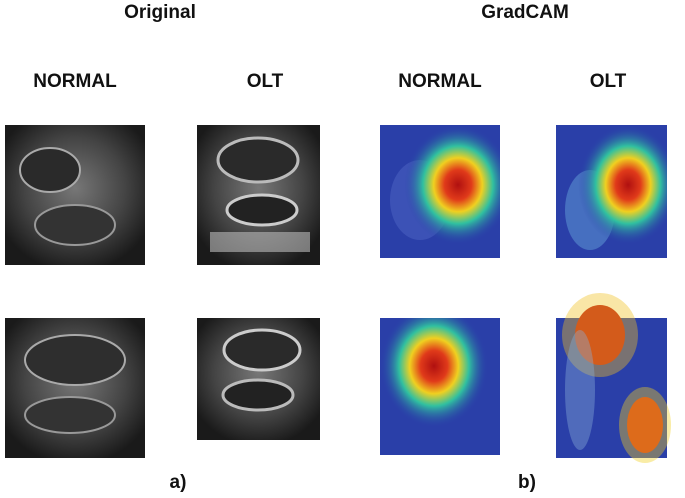  I want to click on panel-label: a), so click(178, 482).